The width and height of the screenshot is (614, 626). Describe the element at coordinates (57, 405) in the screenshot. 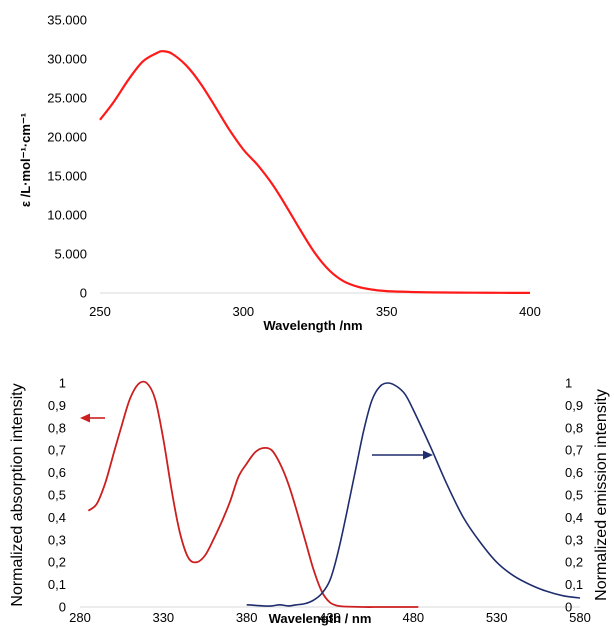

I see `bottom-left-y-tick-label: 0,9` at that location.